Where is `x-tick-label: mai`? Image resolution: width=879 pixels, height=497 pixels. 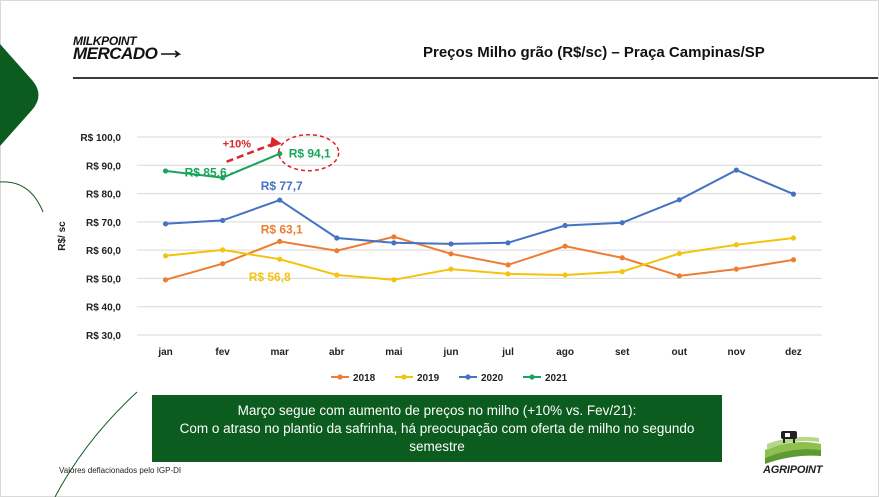 x-tick-label: mai is located at coordinates (393, 352).